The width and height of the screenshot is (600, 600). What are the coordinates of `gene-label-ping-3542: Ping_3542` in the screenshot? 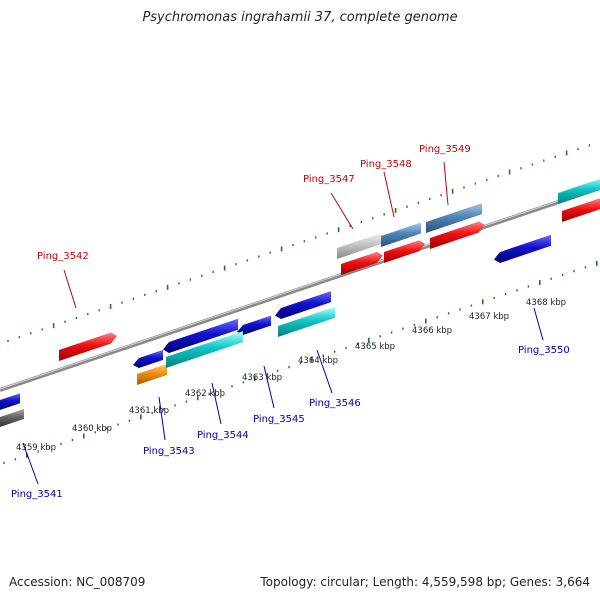 It's located at (63, 256).